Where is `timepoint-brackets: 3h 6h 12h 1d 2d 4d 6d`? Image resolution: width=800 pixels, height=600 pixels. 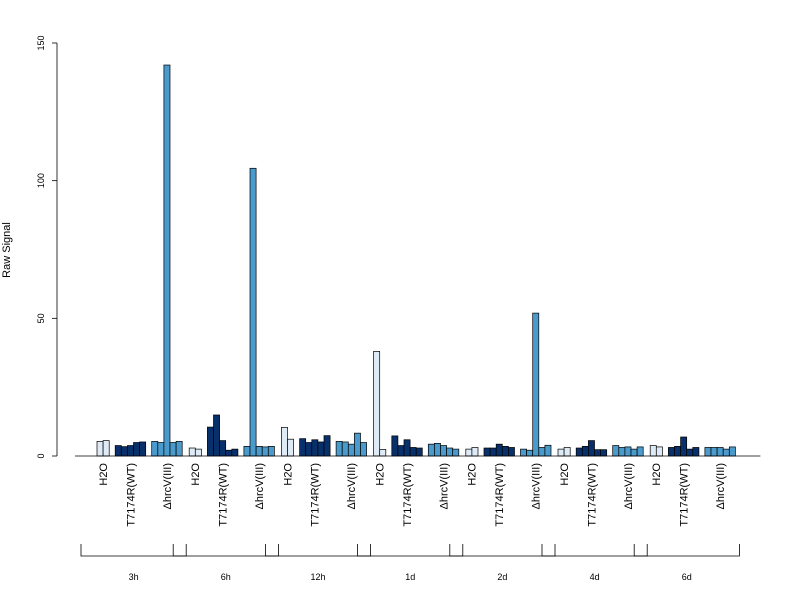
timepoint-brackets: 3h 6h 12h 1d 2d 4d 6d is located at coordinates (410, 563).